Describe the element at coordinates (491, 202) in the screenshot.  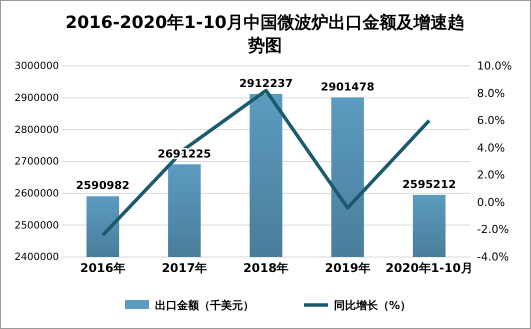
I see `y2-tick-label: 0.0%` at that location.